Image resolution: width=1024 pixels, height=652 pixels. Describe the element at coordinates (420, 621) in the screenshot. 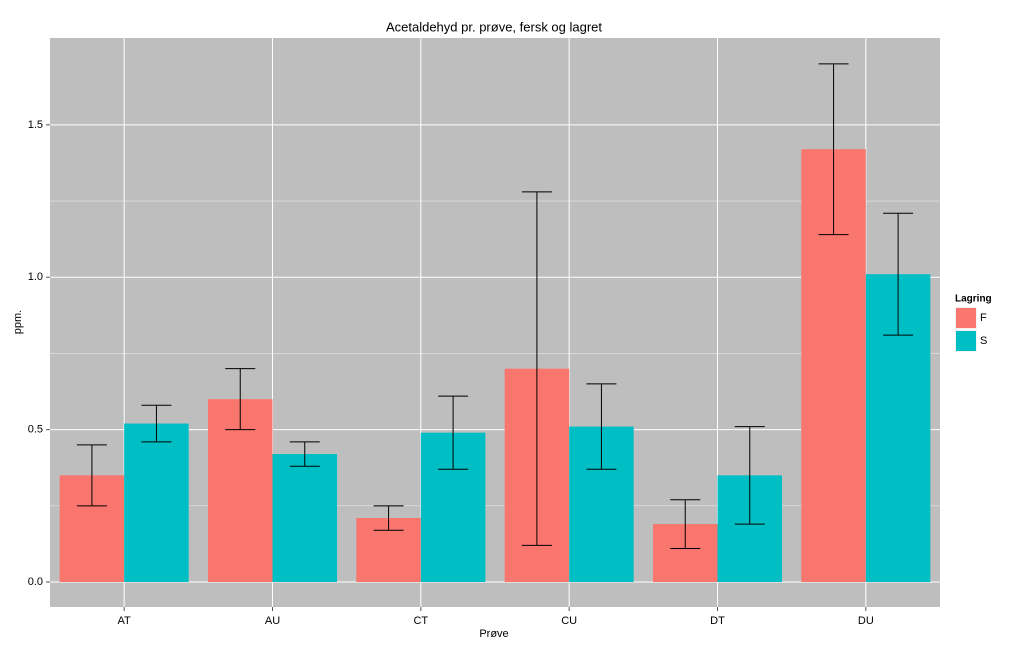

I see `x-tick-label: CT` at that location.